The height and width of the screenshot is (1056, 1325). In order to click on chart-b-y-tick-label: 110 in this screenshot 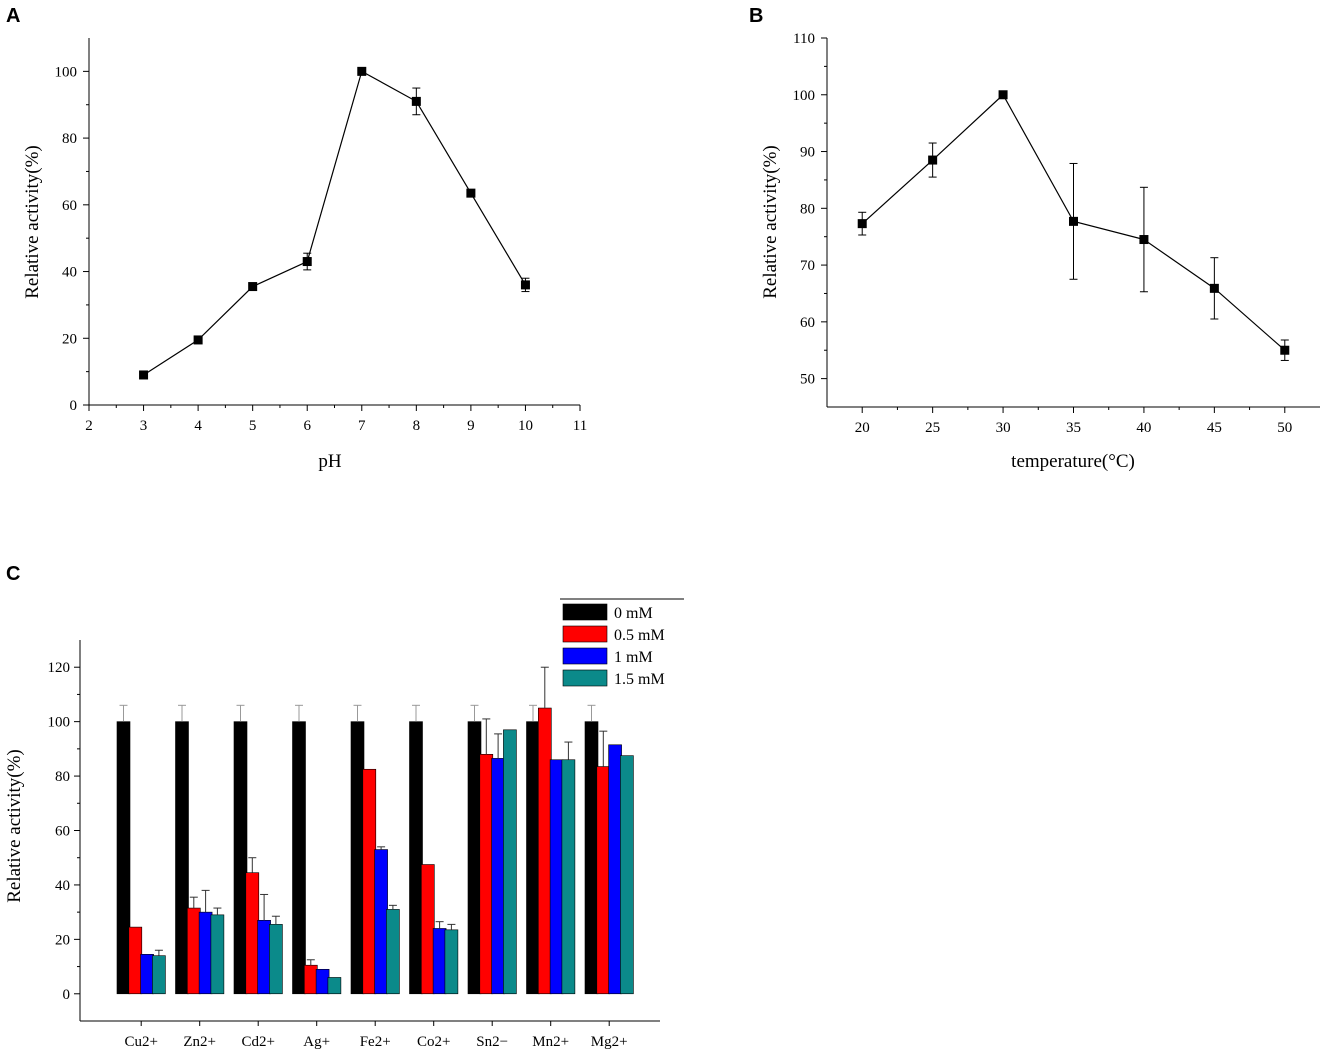, I will do `click(804, 39)`.